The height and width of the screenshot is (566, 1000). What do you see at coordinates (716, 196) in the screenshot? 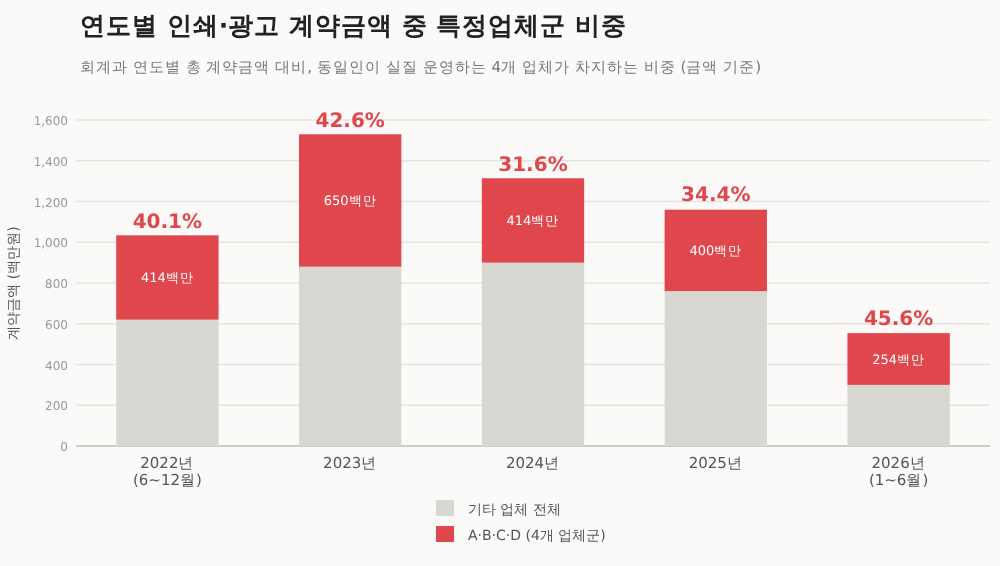
I see `annotation: 34.4%` at bounding box center [716, 196].